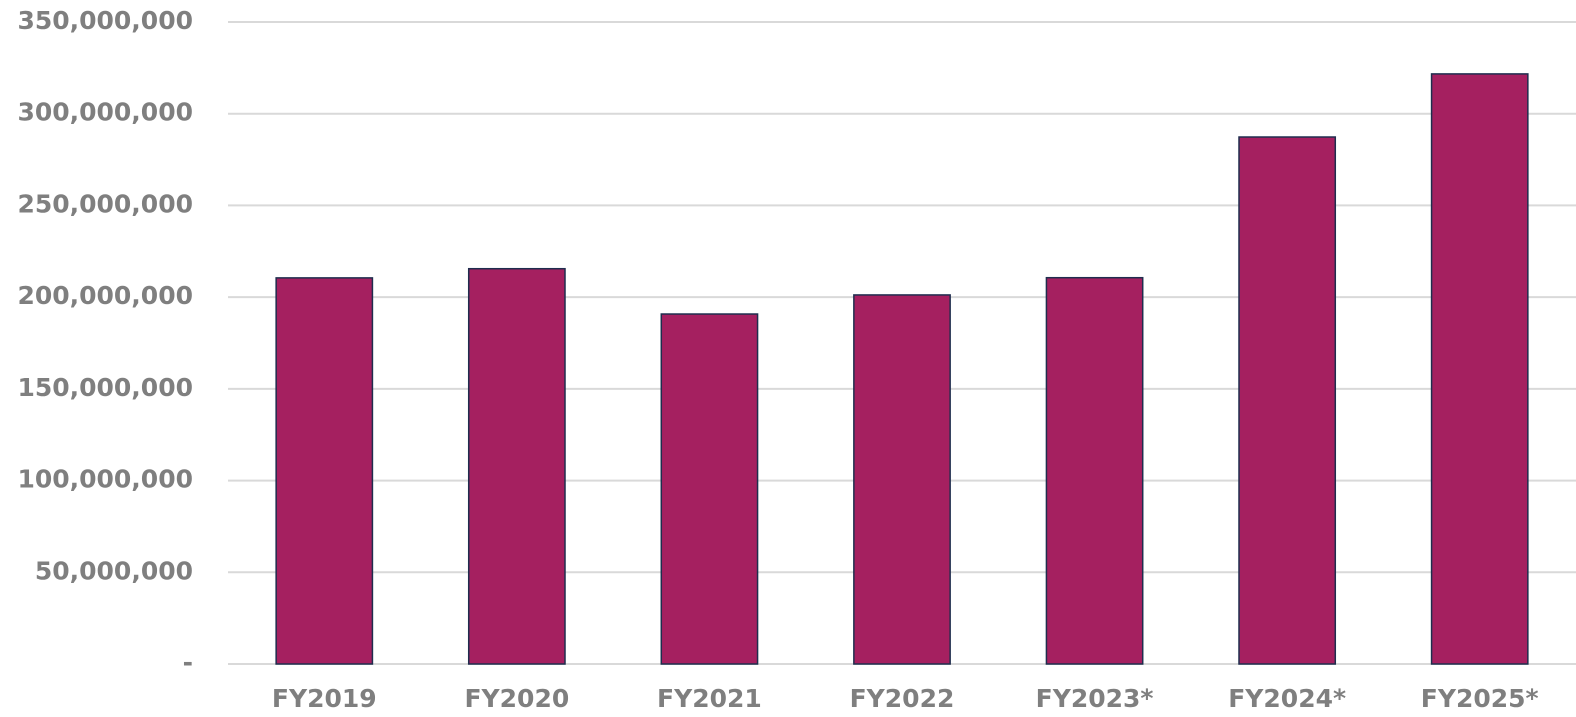  I want to click on y-tick-label: 50,000,000, so click(114, 570).